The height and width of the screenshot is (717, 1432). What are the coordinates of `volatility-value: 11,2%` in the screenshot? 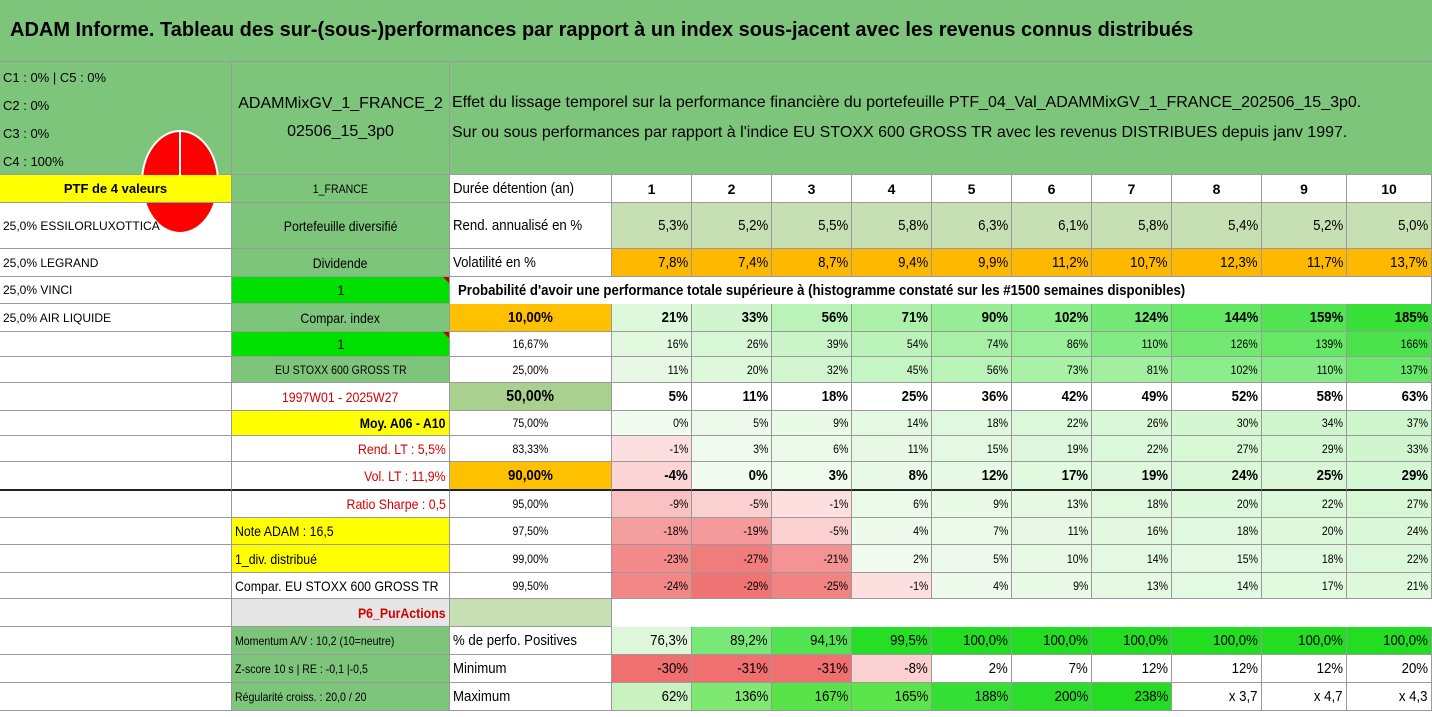 It's located at (1052, 263).